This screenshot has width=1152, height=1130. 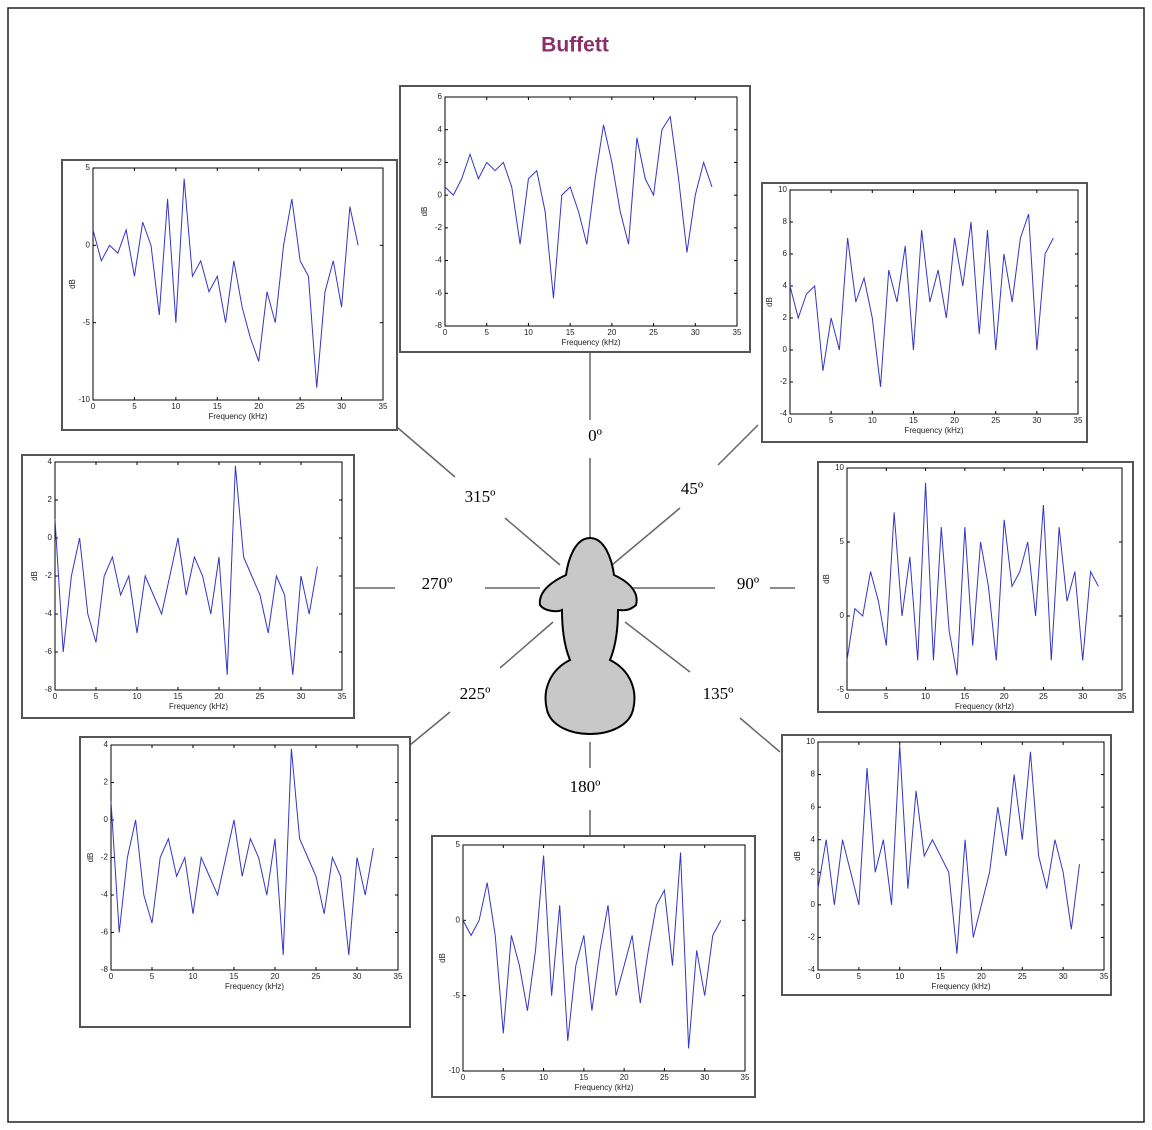 What do you see at coordinates (692, 488) in the screenshot?
I see `direction-label: 45º` at bounding box center [692, 488].